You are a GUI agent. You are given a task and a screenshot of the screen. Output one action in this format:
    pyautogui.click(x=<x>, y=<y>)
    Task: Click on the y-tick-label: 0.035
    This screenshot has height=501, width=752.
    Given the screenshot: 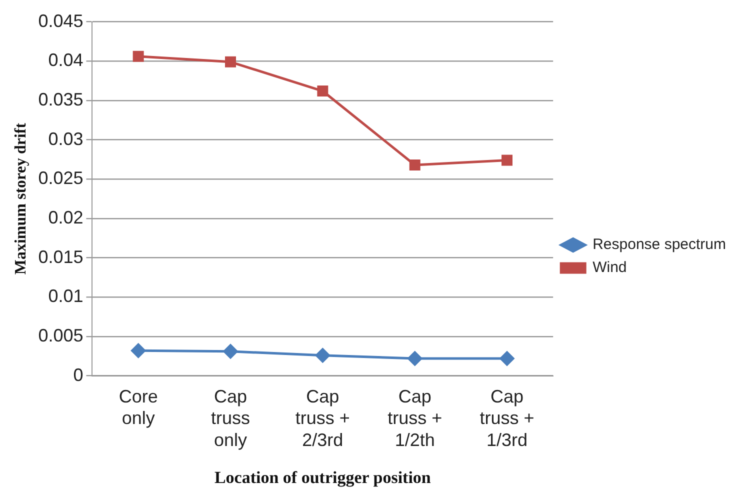 What is the action you would take?
    pyautogui.click(x=61, y=99)
    